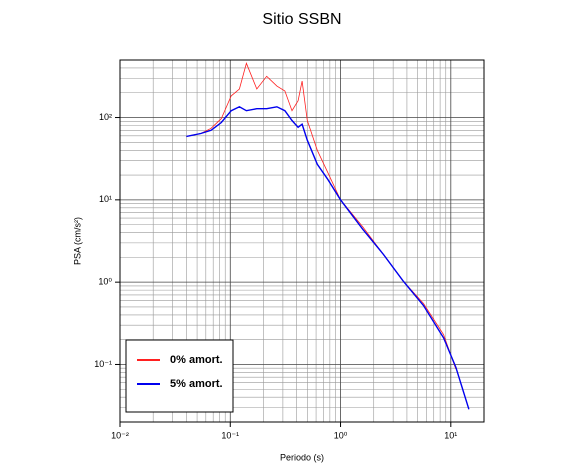 The height and width of the screenshot is (475, 586). What do you see at coordinates (179, 376) in the screenshot?
I see `legend` at bounding box center [179, 376].